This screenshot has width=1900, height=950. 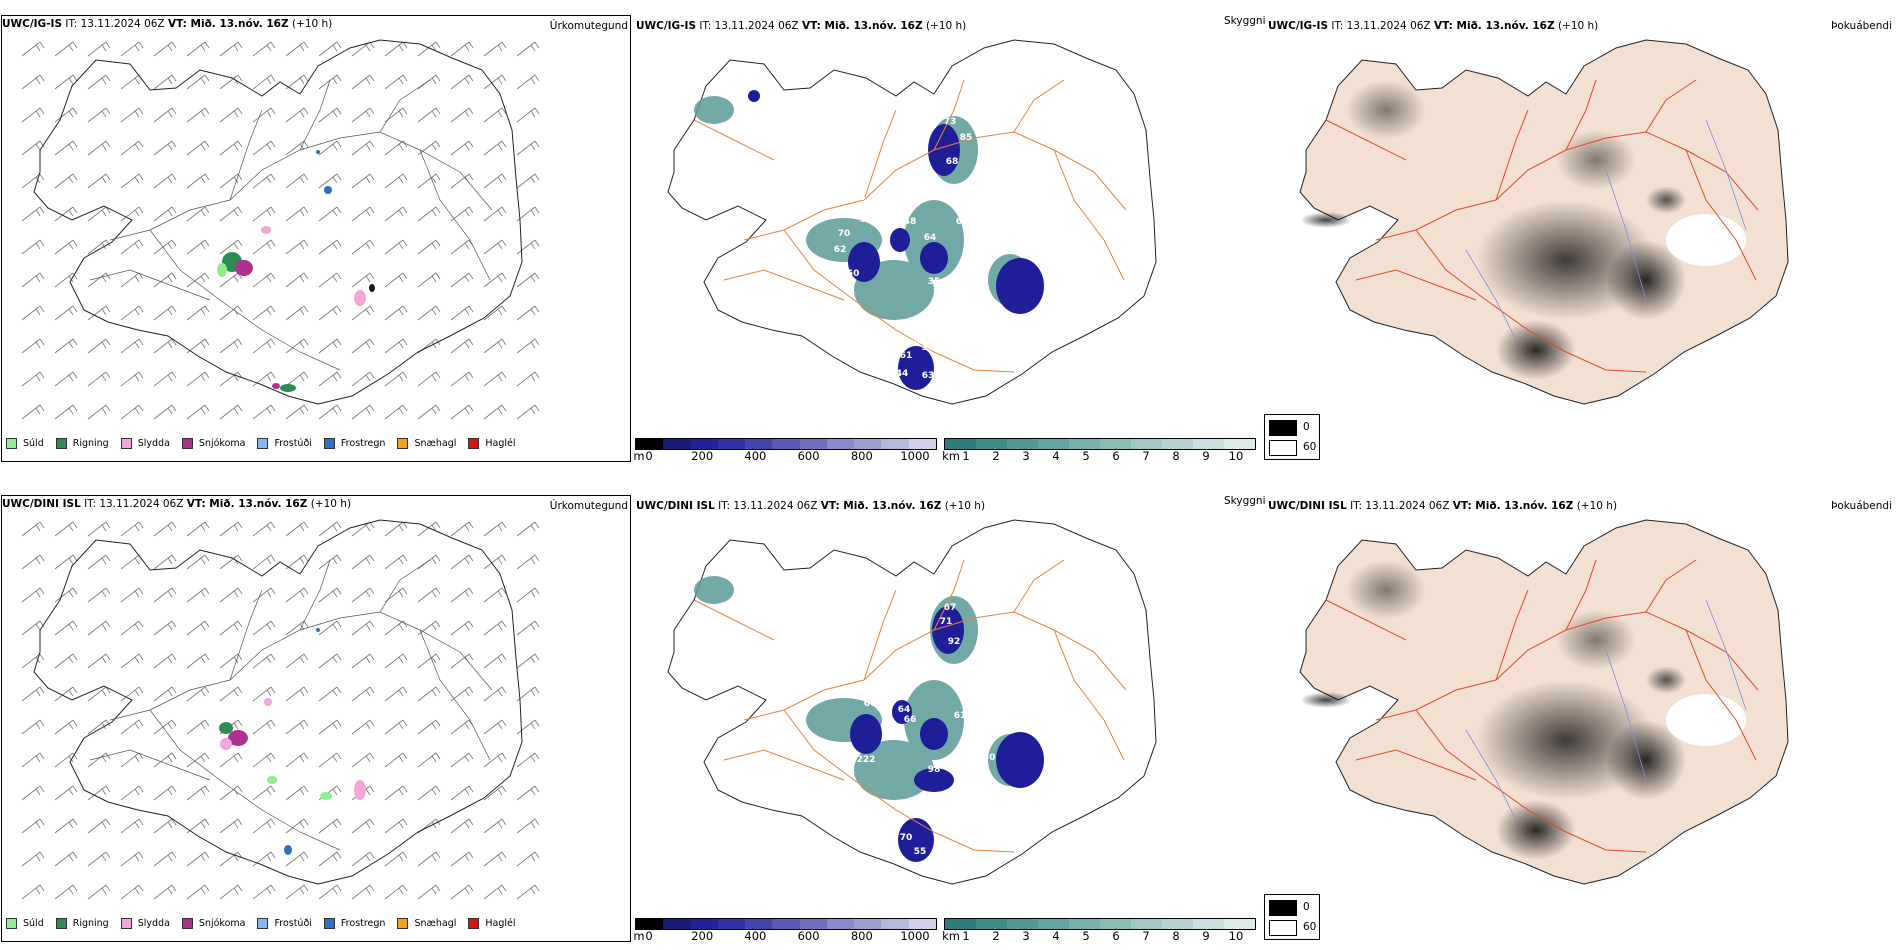 I want to click on ceiling-value-label: 61, so click(x=960, y=716).